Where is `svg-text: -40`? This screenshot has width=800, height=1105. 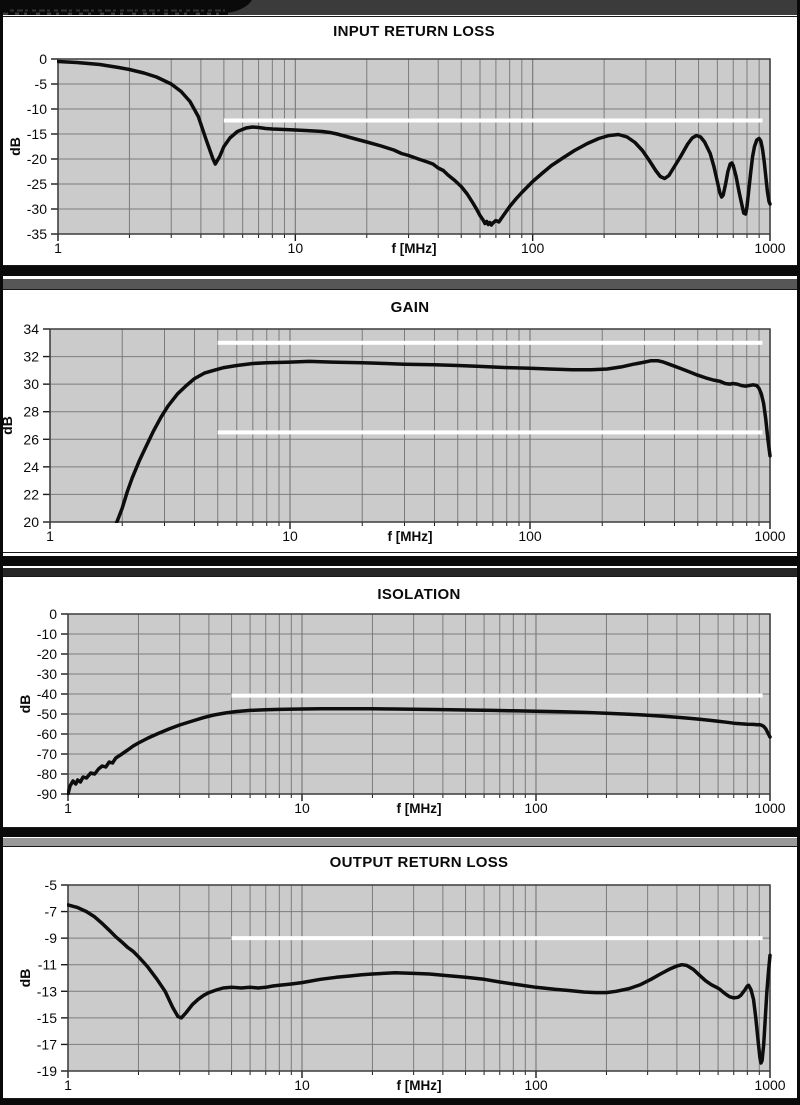
svg-text: -40 is located at coordinates (47, 694).